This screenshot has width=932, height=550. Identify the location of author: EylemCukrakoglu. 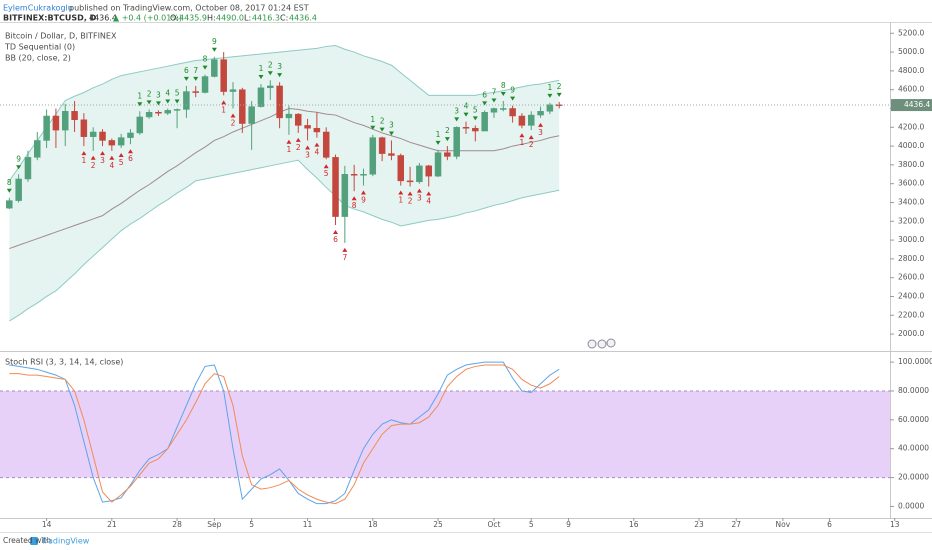
(38, 8).